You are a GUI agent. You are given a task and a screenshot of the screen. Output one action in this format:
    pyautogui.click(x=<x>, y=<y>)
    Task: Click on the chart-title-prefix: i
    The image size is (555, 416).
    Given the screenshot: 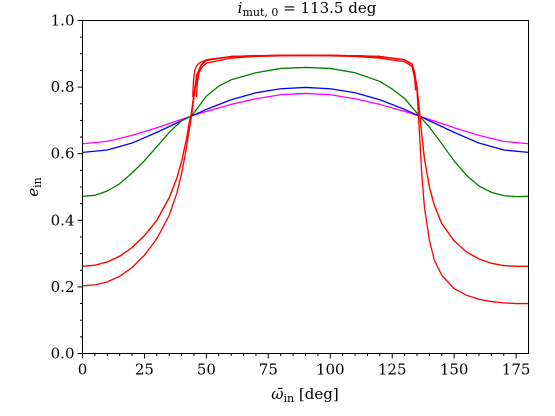 What is the action you would take?
    pyautogui.click(x=240, y=8)
    